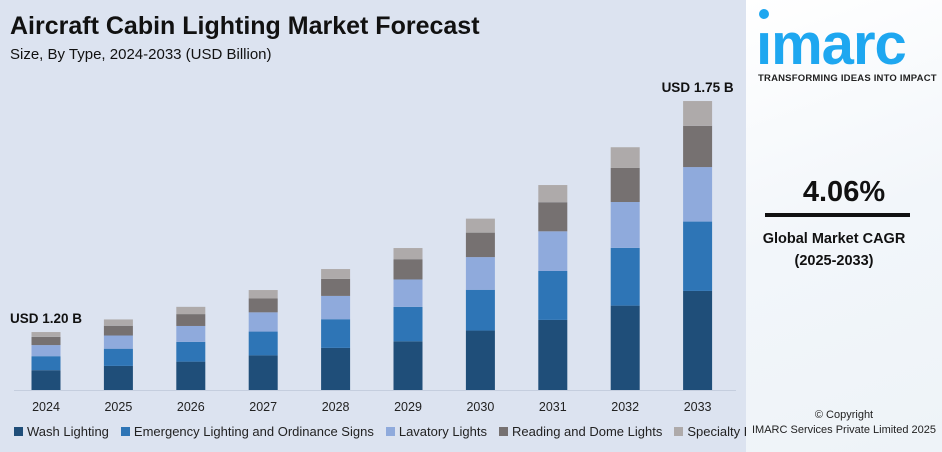 The height and width of the screenshot is (452, 942). I want to click on data-label: USD 1.20 B, so click(46, 318).